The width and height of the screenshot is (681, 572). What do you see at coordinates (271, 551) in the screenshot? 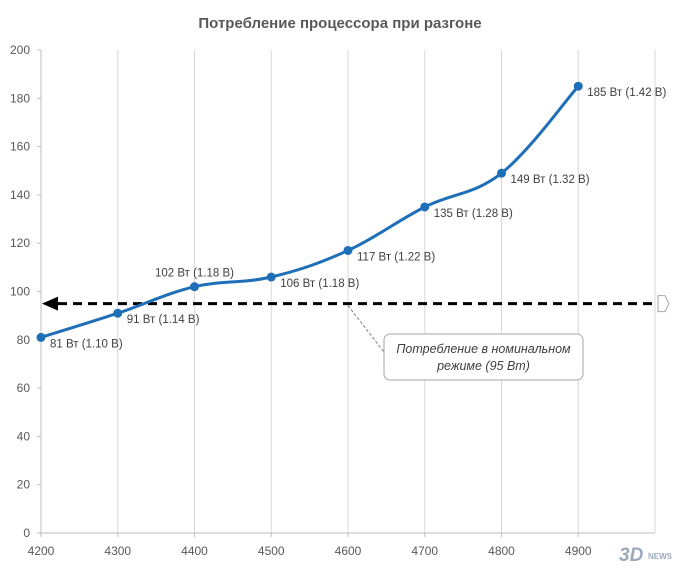
I see `x-tick-label: 4500` at bounding box center [271, 551].